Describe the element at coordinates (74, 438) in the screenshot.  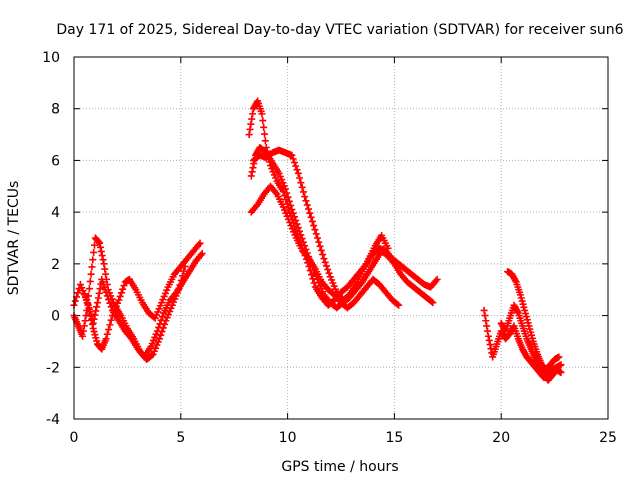
I see `x-tick-label: 0` at that location.